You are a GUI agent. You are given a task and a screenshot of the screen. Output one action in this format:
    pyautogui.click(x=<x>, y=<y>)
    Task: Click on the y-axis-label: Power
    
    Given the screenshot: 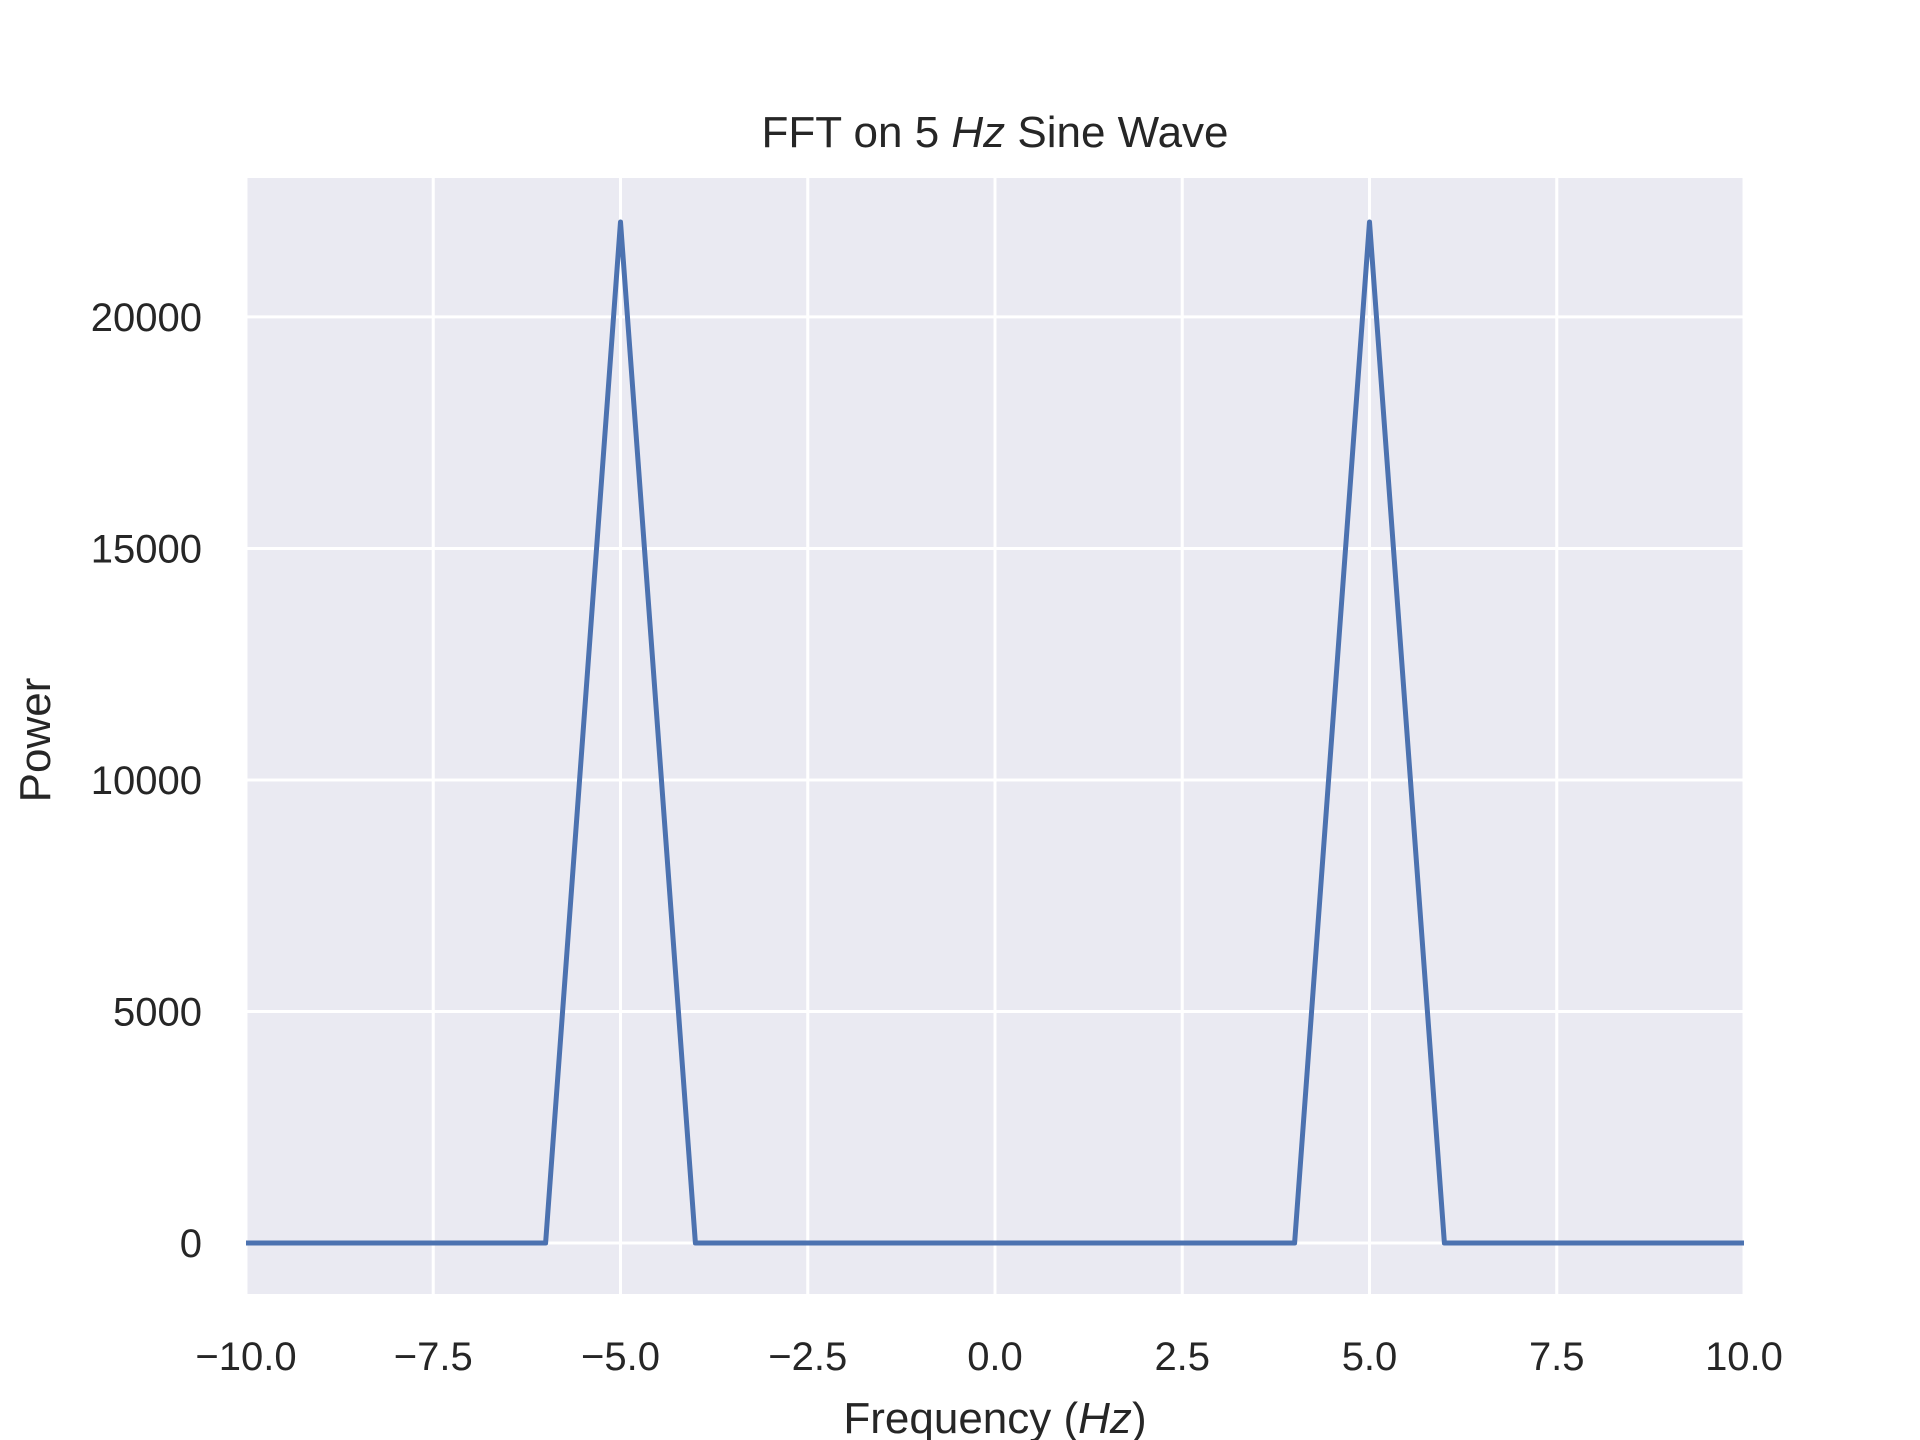 What is the action you would take?
    pyautogui.click(x=35, y=740)
    